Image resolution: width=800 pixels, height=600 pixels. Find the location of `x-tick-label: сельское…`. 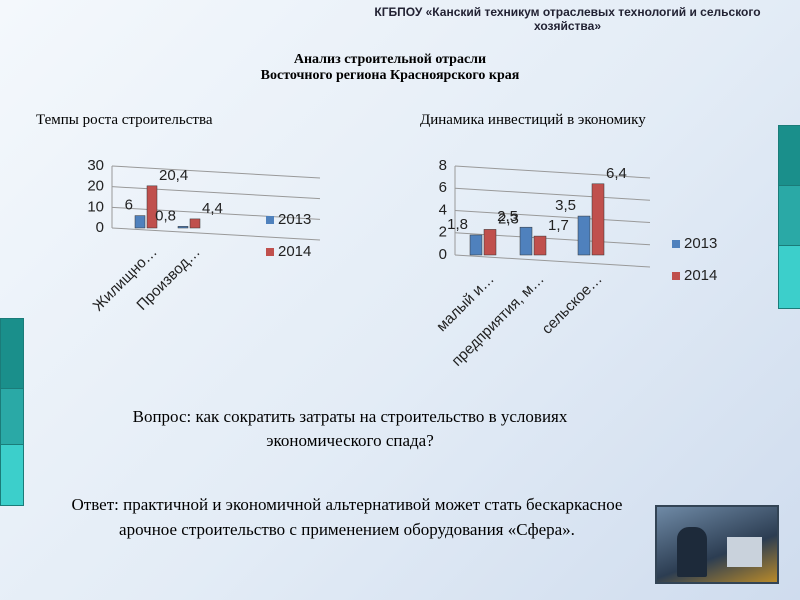

x-tick-label: сельское… is located at coordinates (572, 304).